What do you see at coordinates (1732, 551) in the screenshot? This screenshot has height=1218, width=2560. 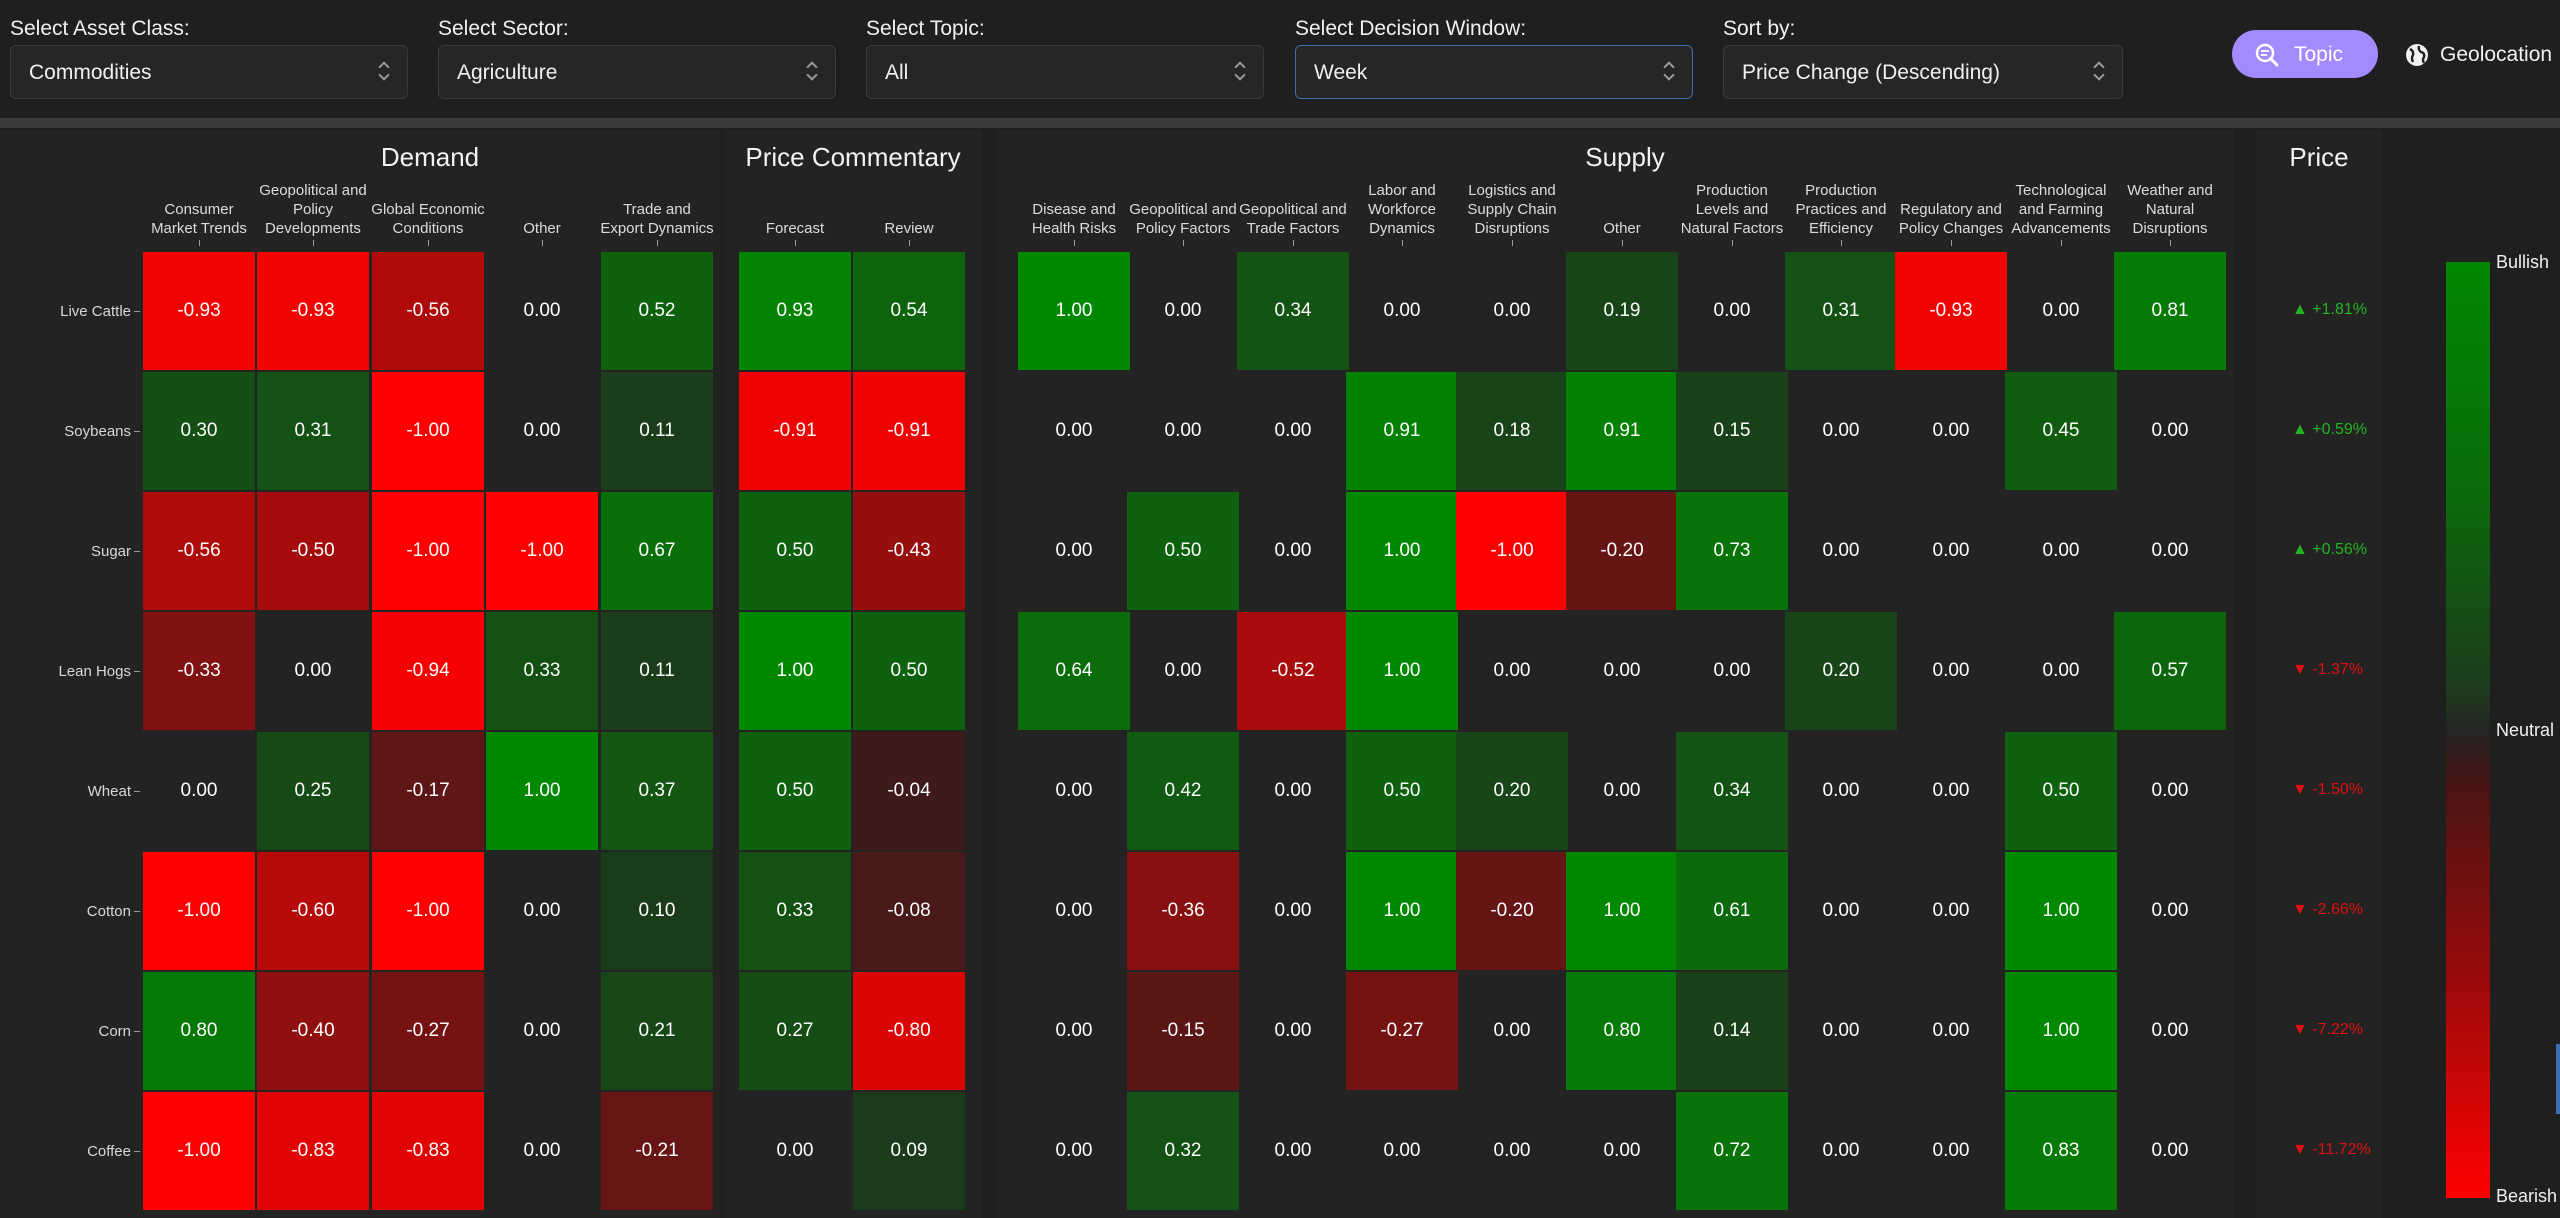 I see `heatmap-cell: 0.73` at bounding box center [1732, 551].